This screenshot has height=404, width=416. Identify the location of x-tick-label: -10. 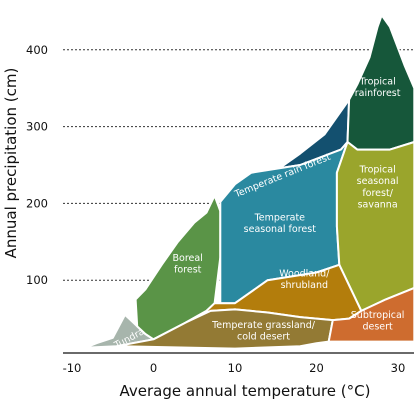
(72, 368).